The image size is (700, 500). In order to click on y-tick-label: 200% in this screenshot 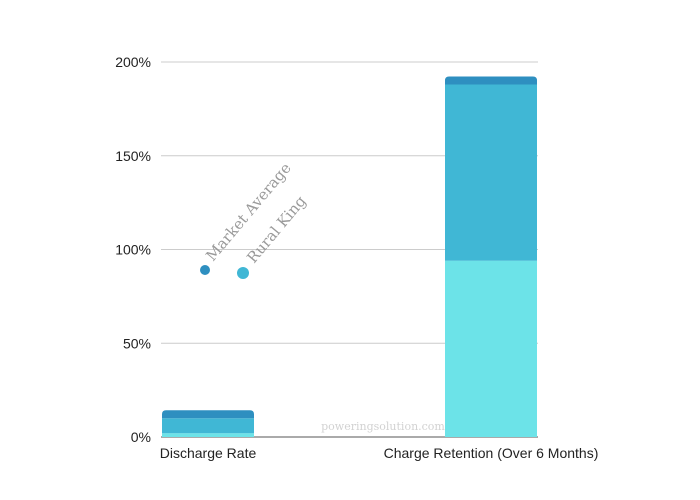, I will do `click(133, 62)`.